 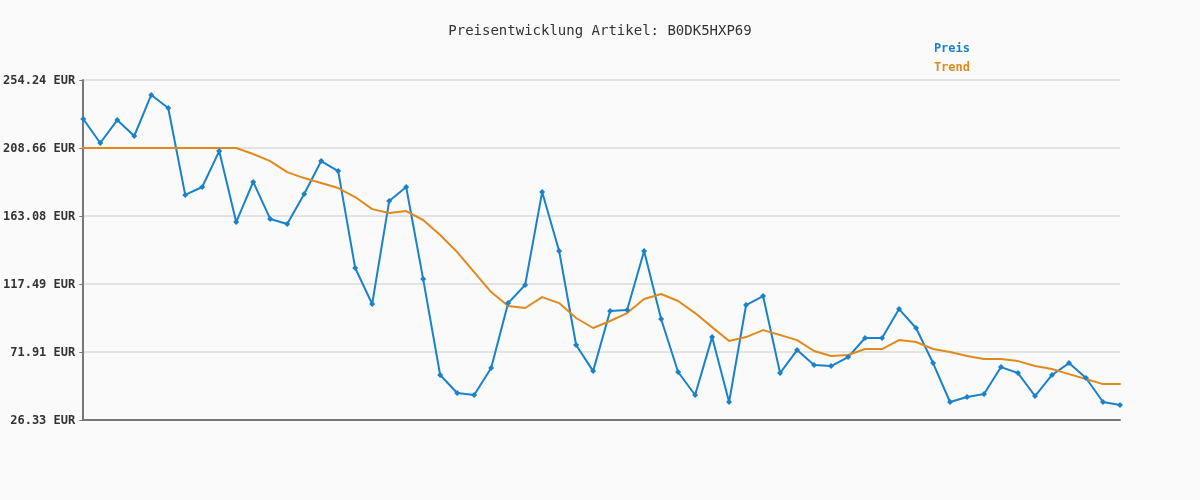 What do you see at coordinates (951, 48) in the screenshot?
I see `text: Preis` at bounding box center [951, 48].